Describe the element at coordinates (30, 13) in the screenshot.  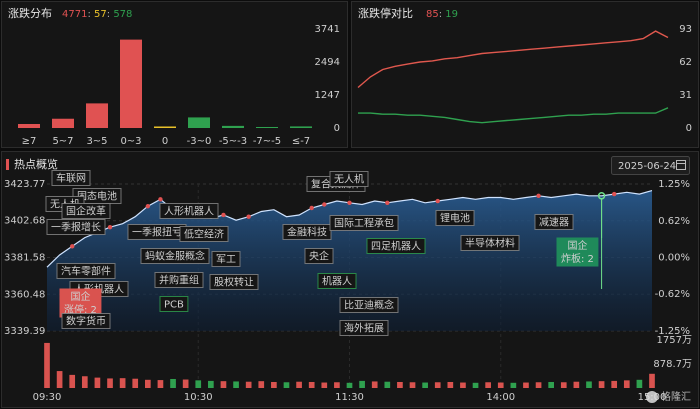
I see `panel-title: 涨跌分布` at that location.